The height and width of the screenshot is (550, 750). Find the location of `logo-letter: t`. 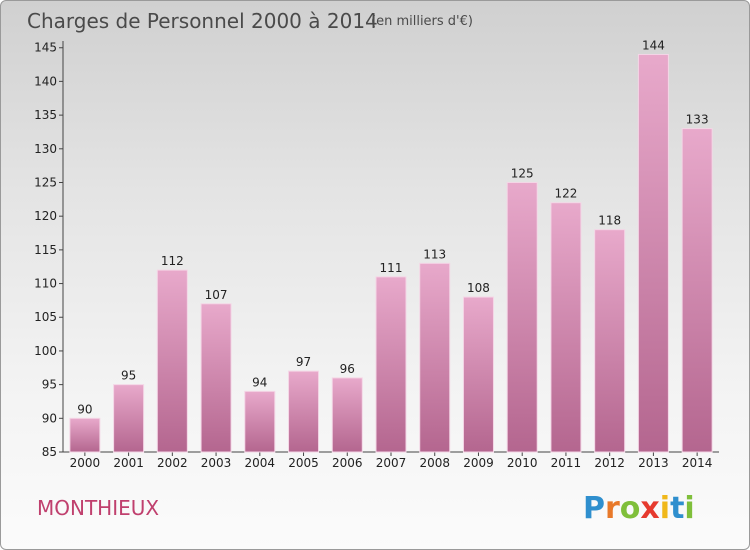

logo-letter: t is located at coordinates (677, 508).